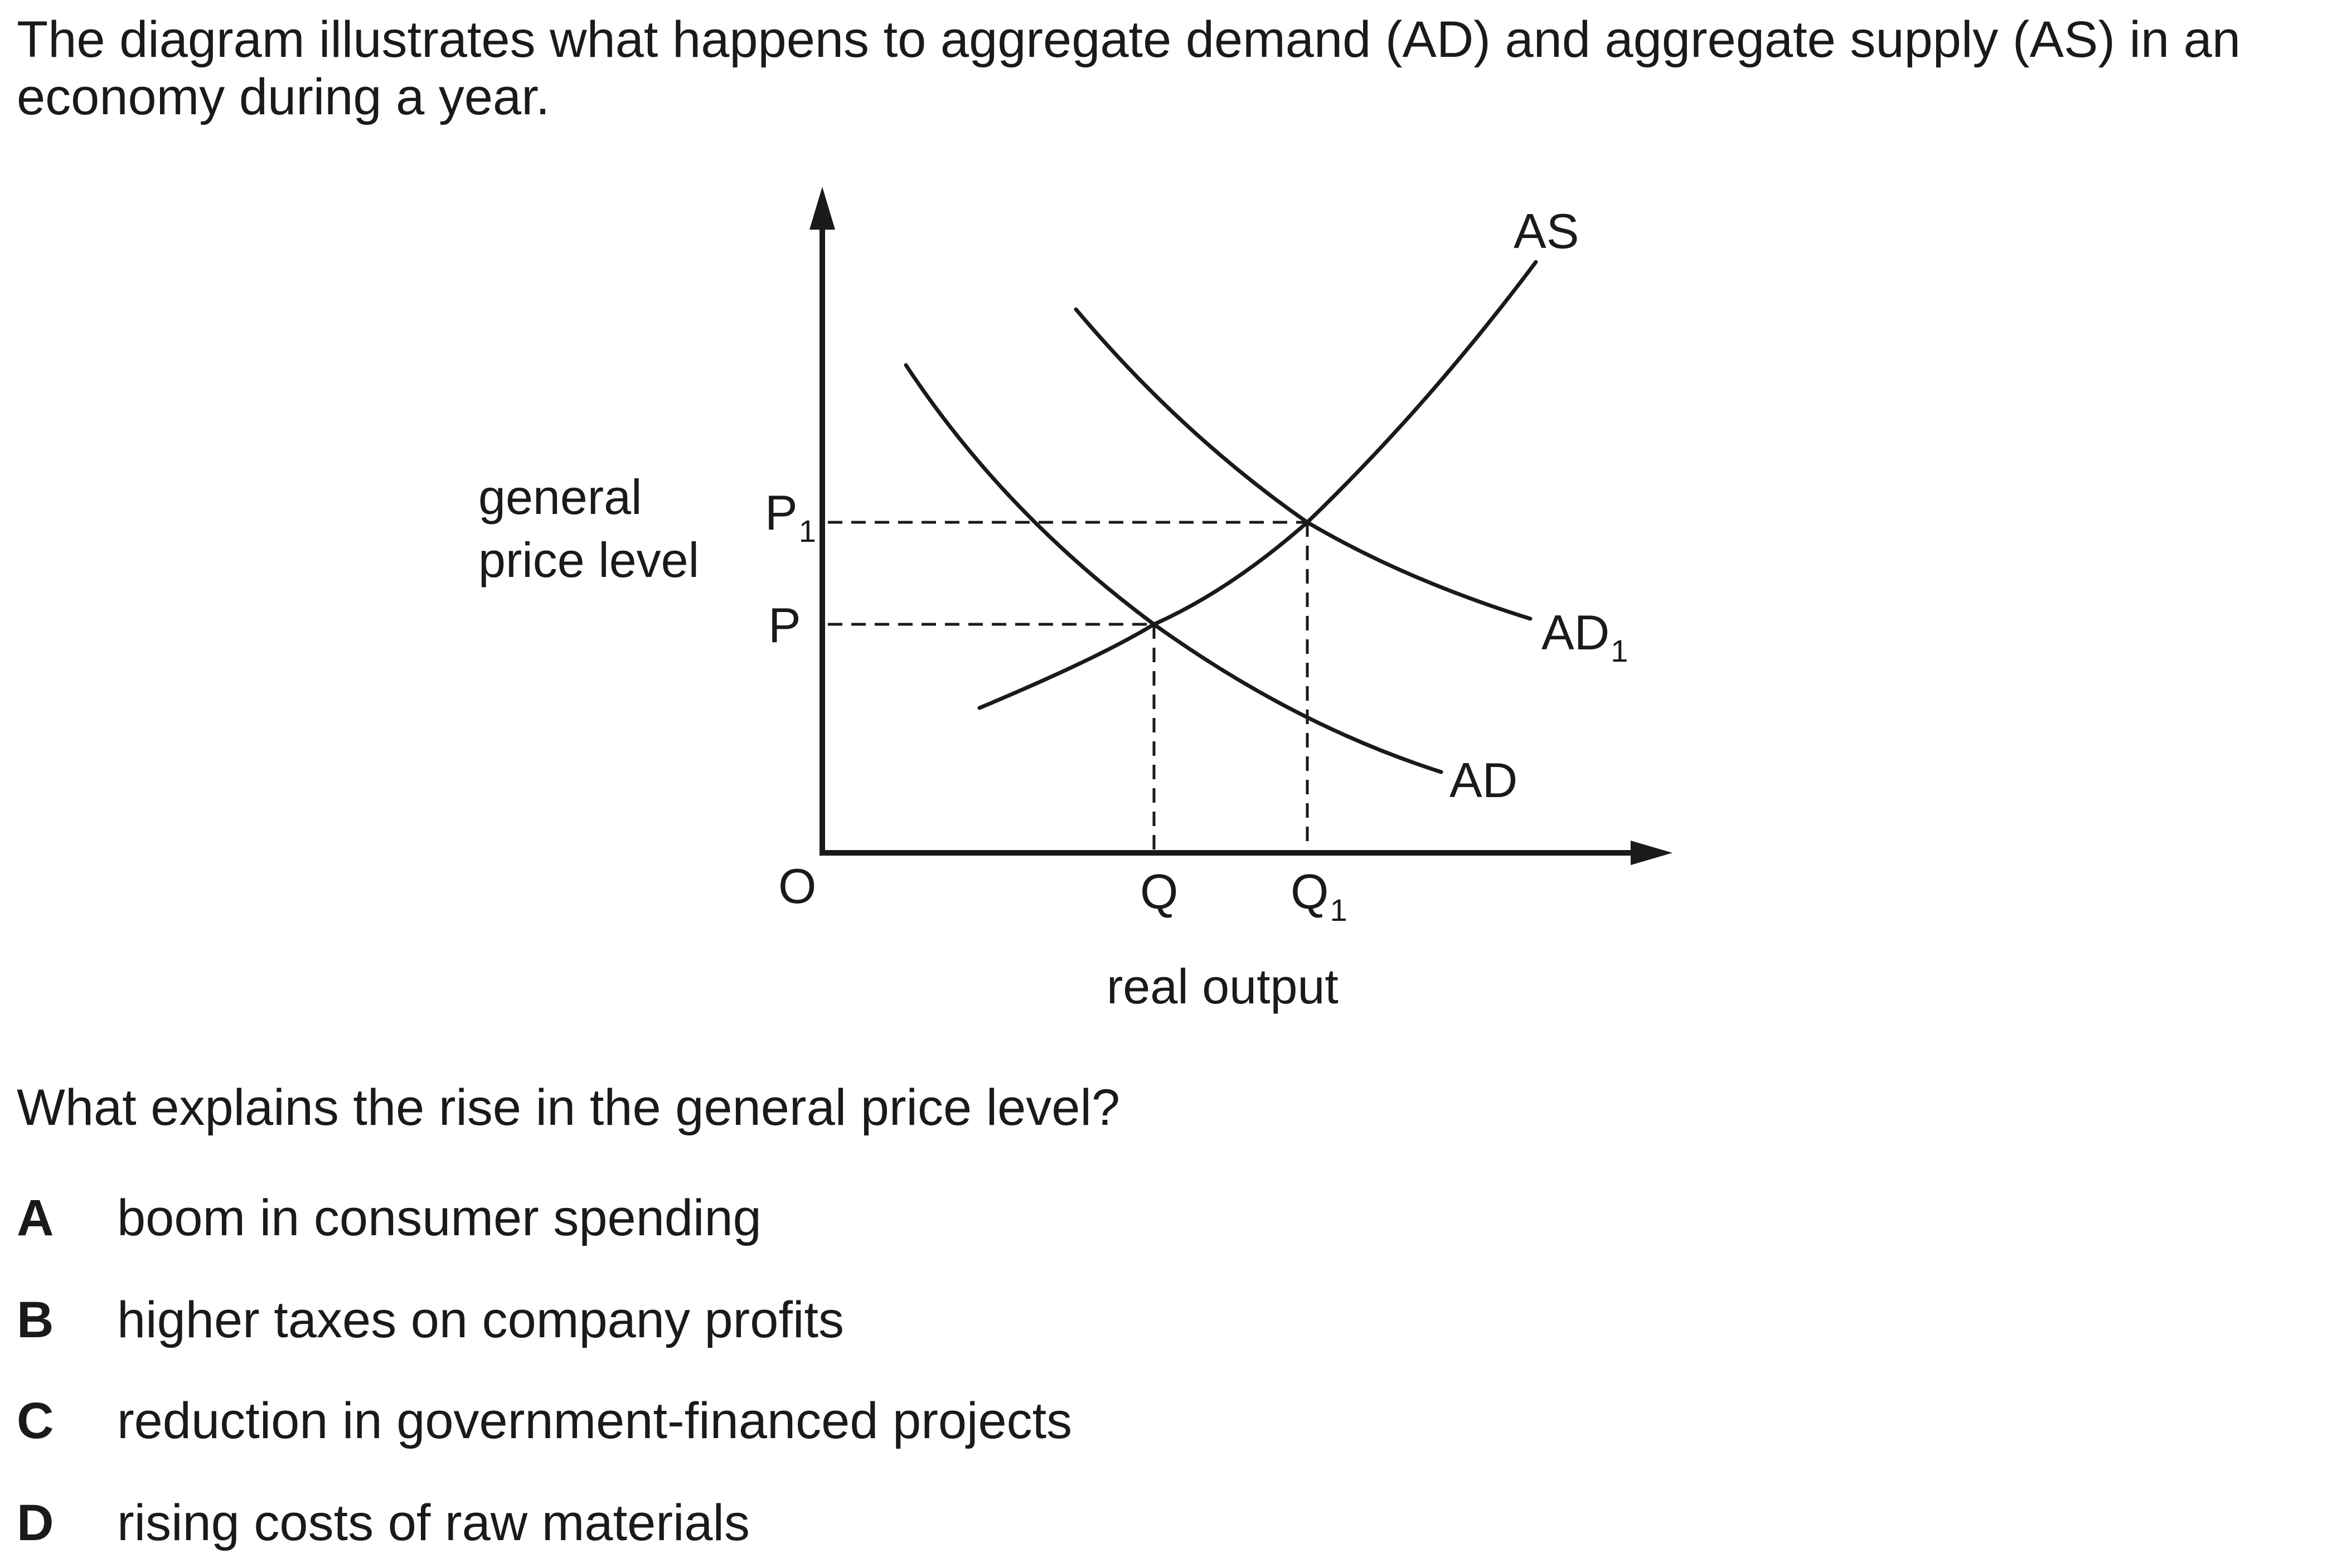  I want to click on x-axis-label: real output, so click(1223, 986).